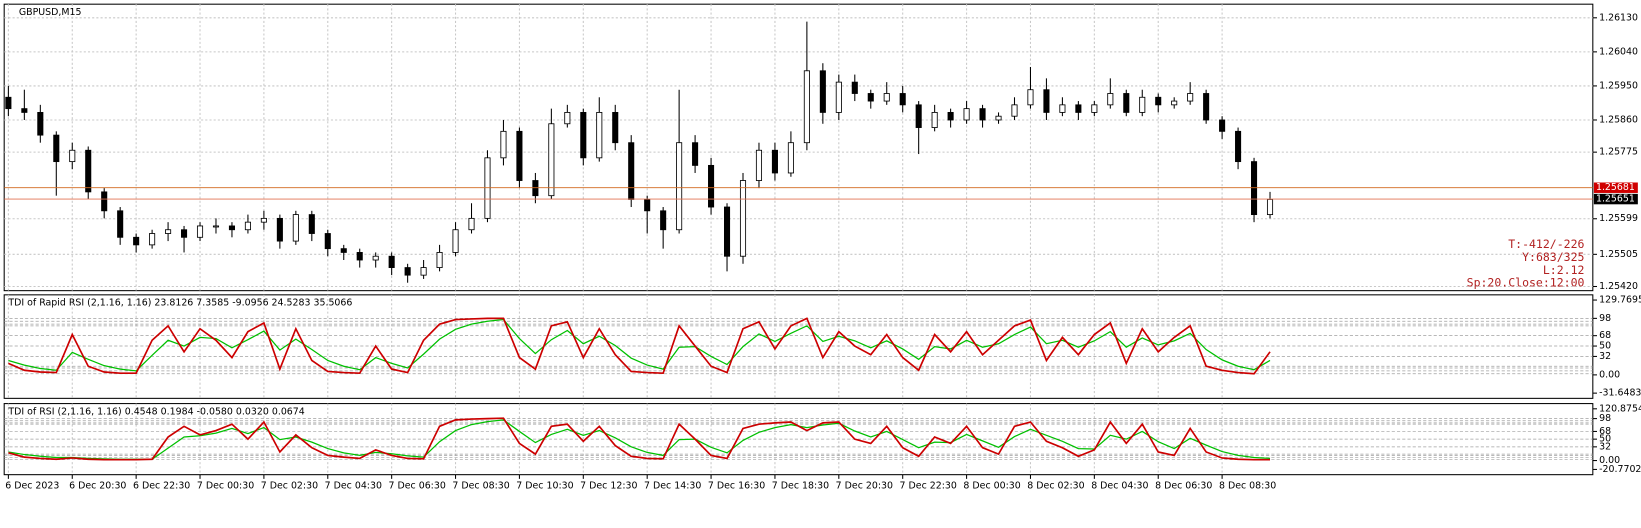  Describe the element at coordinates (289, 486) in the screenshot. I see `x-tick-label: 7 Dec 02:30` at that location.